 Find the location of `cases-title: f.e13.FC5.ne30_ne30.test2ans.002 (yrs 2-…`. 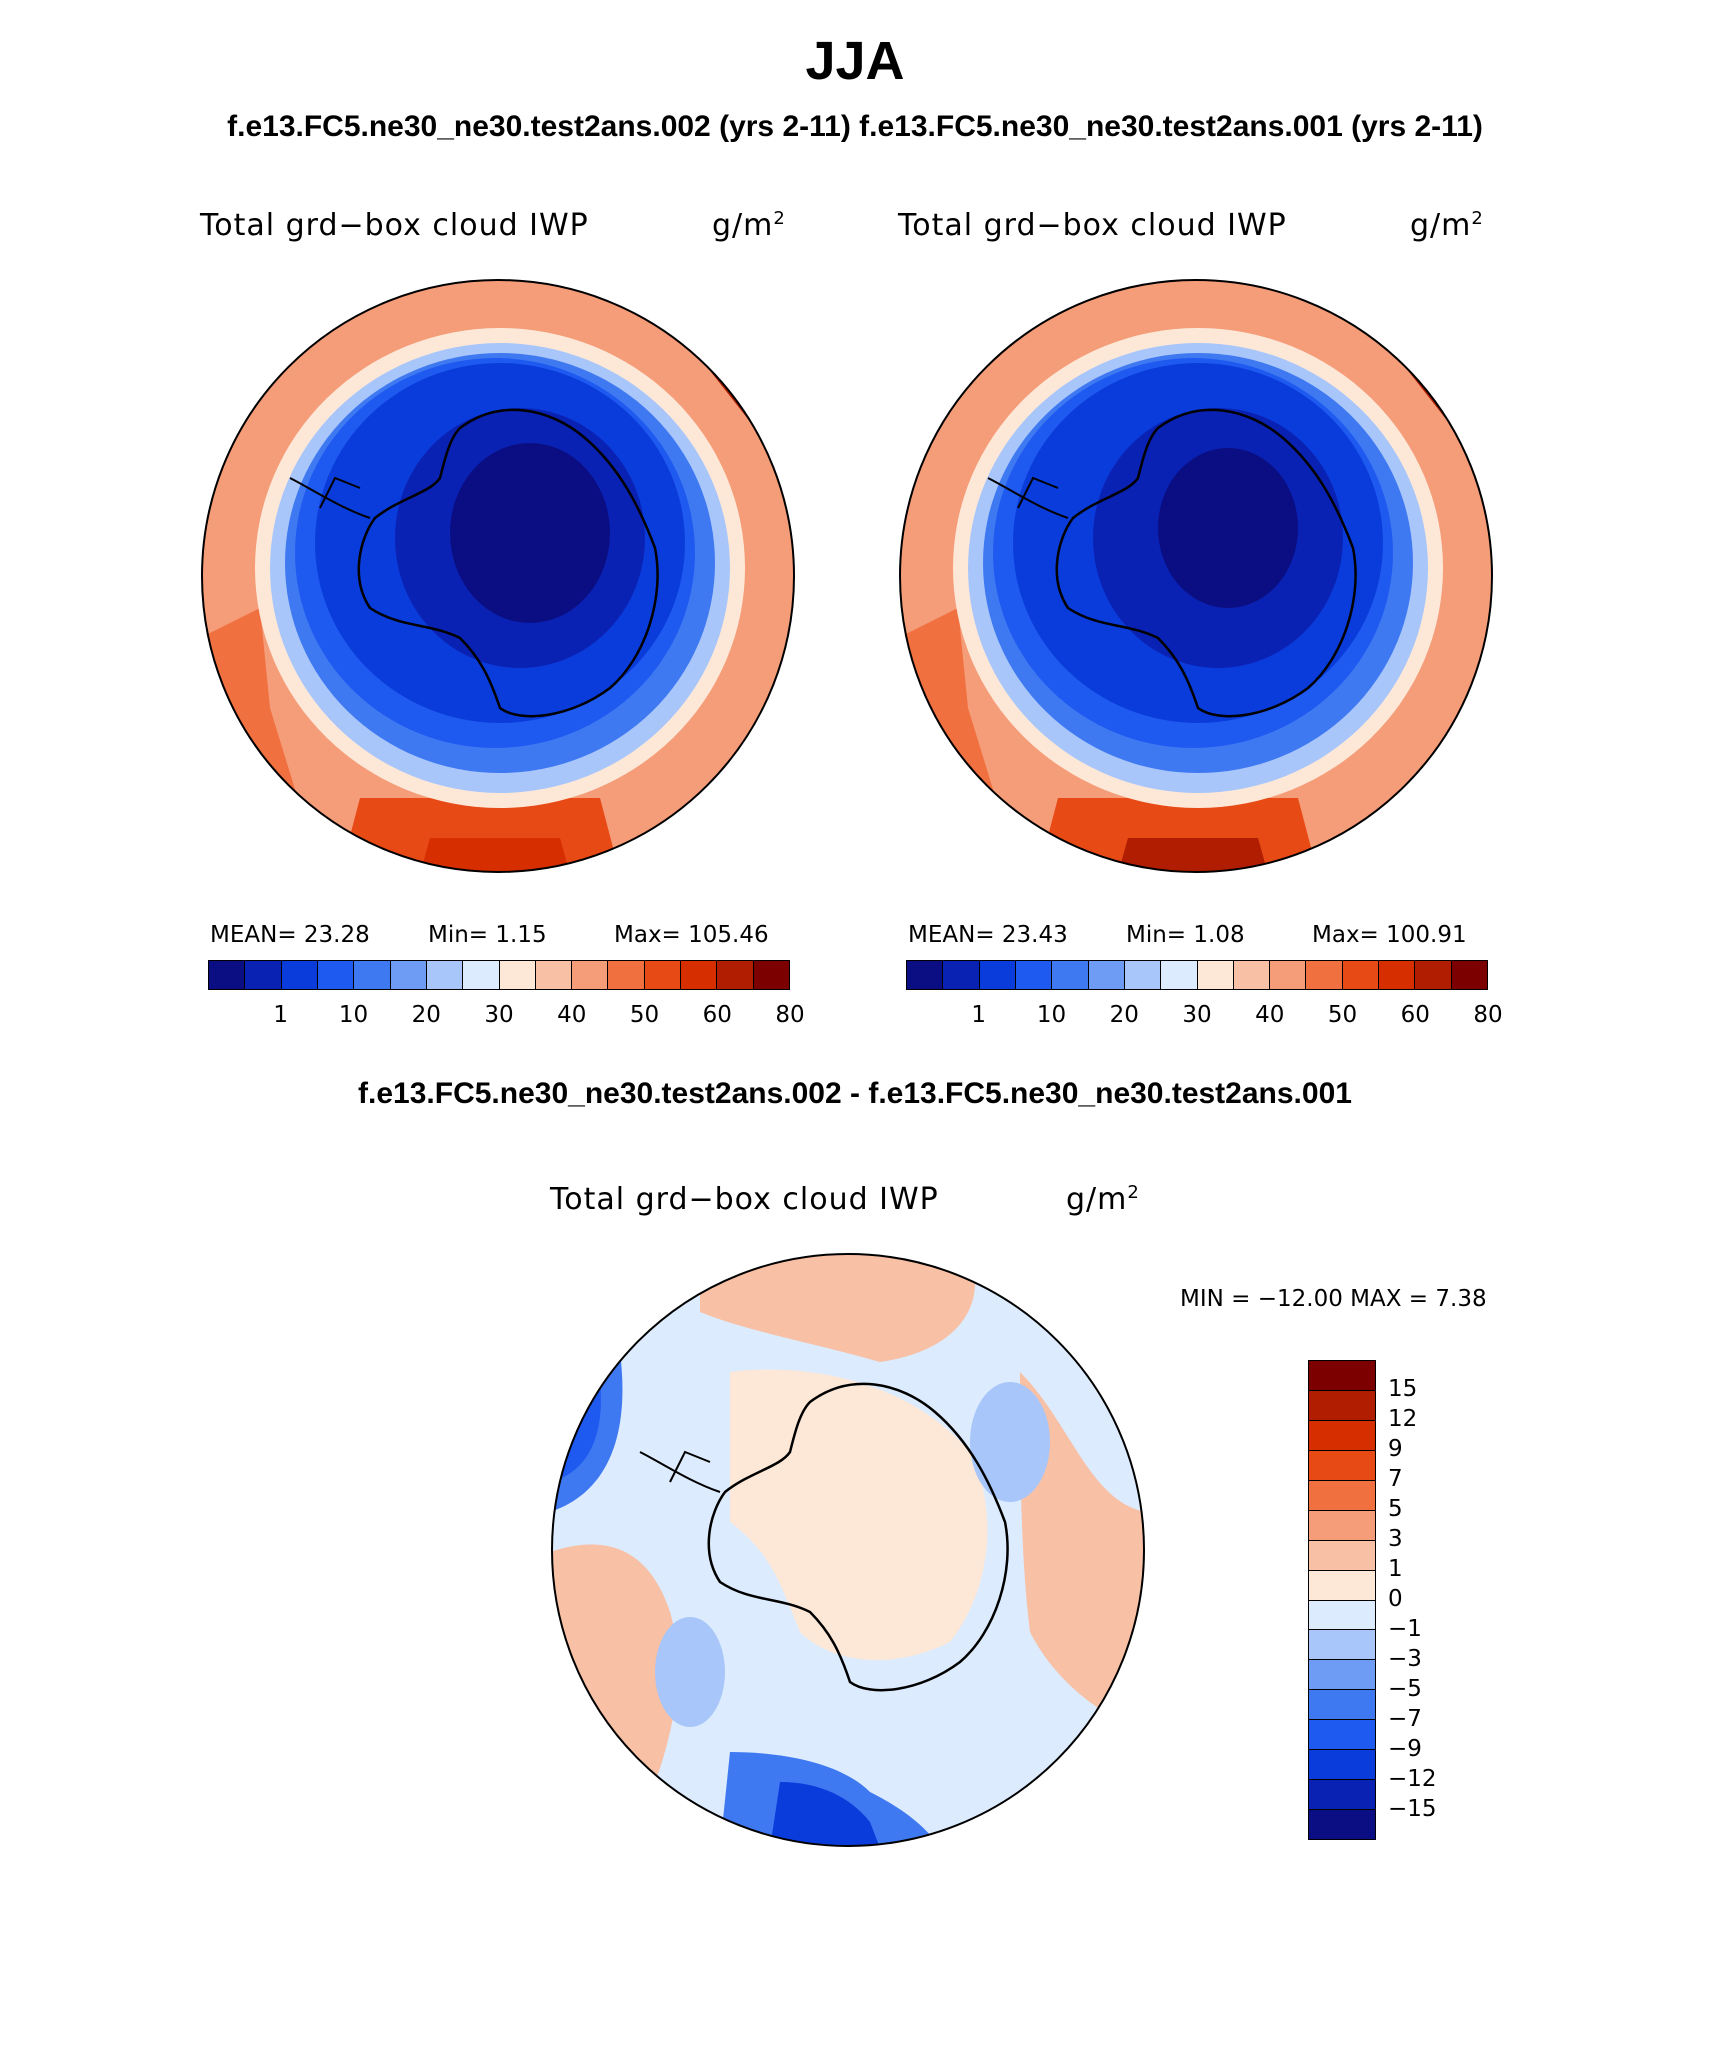

cases-title: f.e13.FC5.ne30_ne30.test2ans.002 (yrs 2-… is located at coordinates (855, 126).